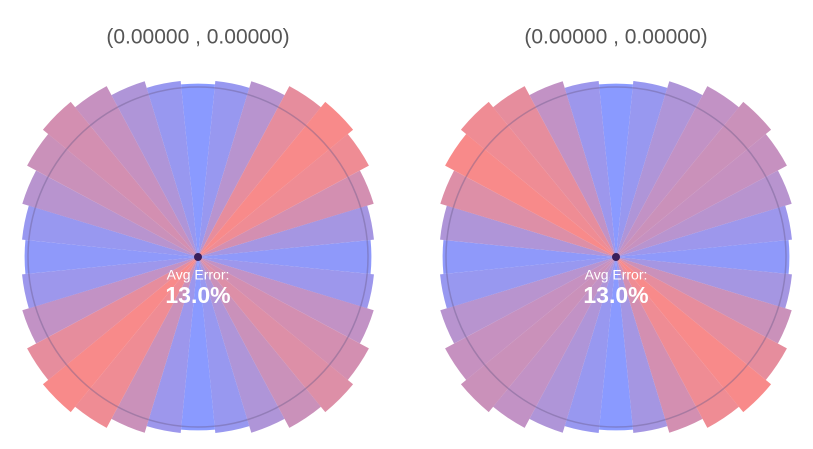  Describe the element at coordinates (758, 420) in the screenshot. I see `watermark: 小黑盒` at that location.